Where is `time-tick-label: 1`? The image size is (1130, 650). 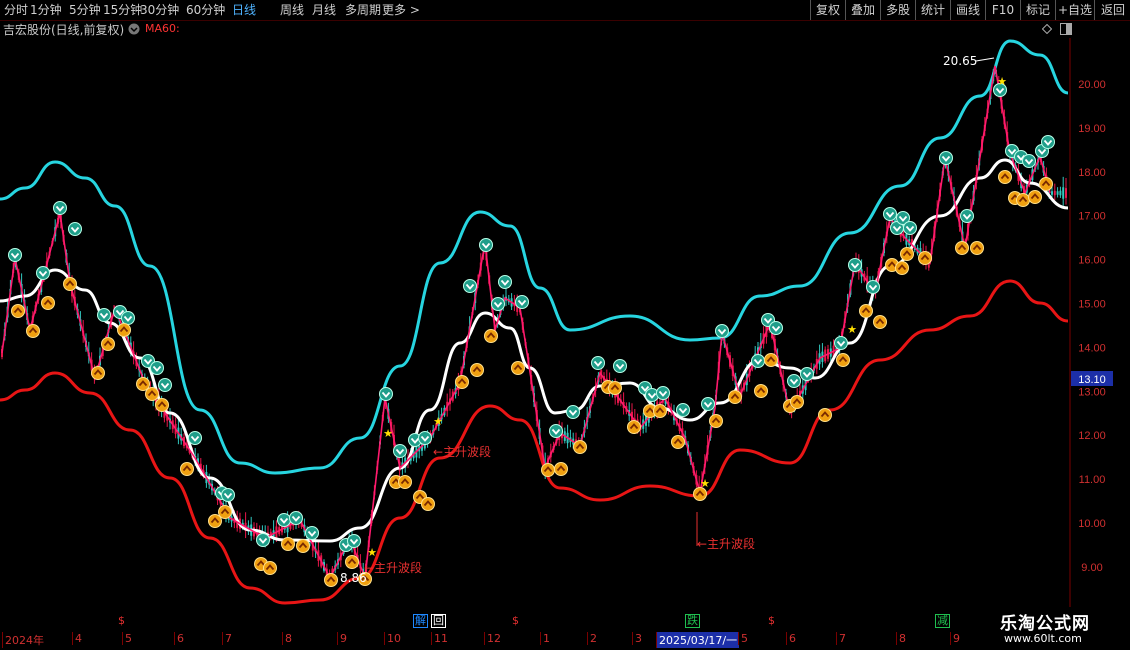 time-tick-label: 1 is located at coordinates (545, 638).